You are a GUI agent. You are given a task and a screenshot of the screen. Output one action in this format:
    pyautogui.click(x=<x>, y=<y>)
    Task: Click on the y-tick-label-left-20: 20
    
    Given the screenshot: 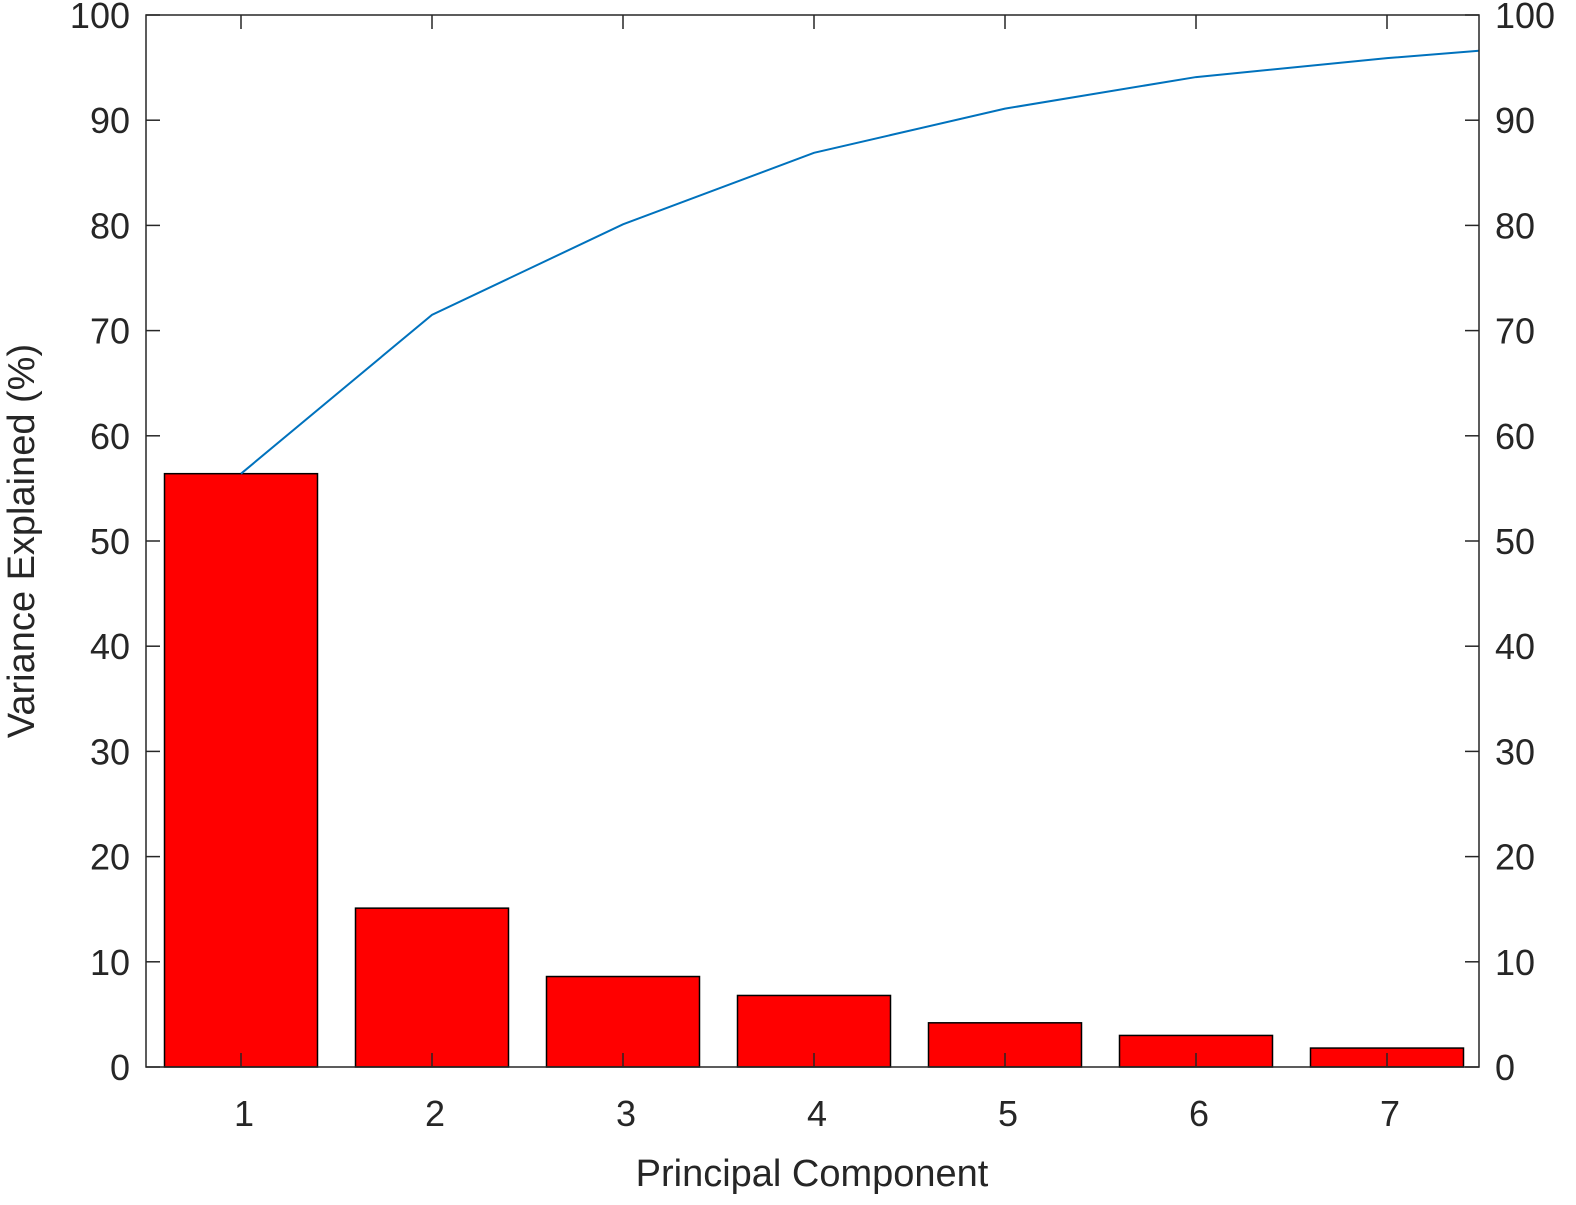 What is the action you would take?
    pyautogui.click(x=110, y=857)
    